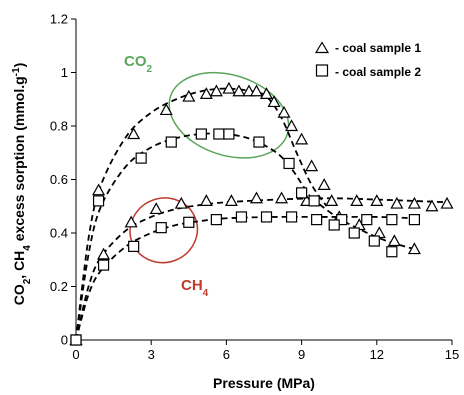 This screenshot has height=395, width=464. Describe the element at coordinates (59, 286) in the screenshot. I see `y-tick-label: 0.2` at that location.